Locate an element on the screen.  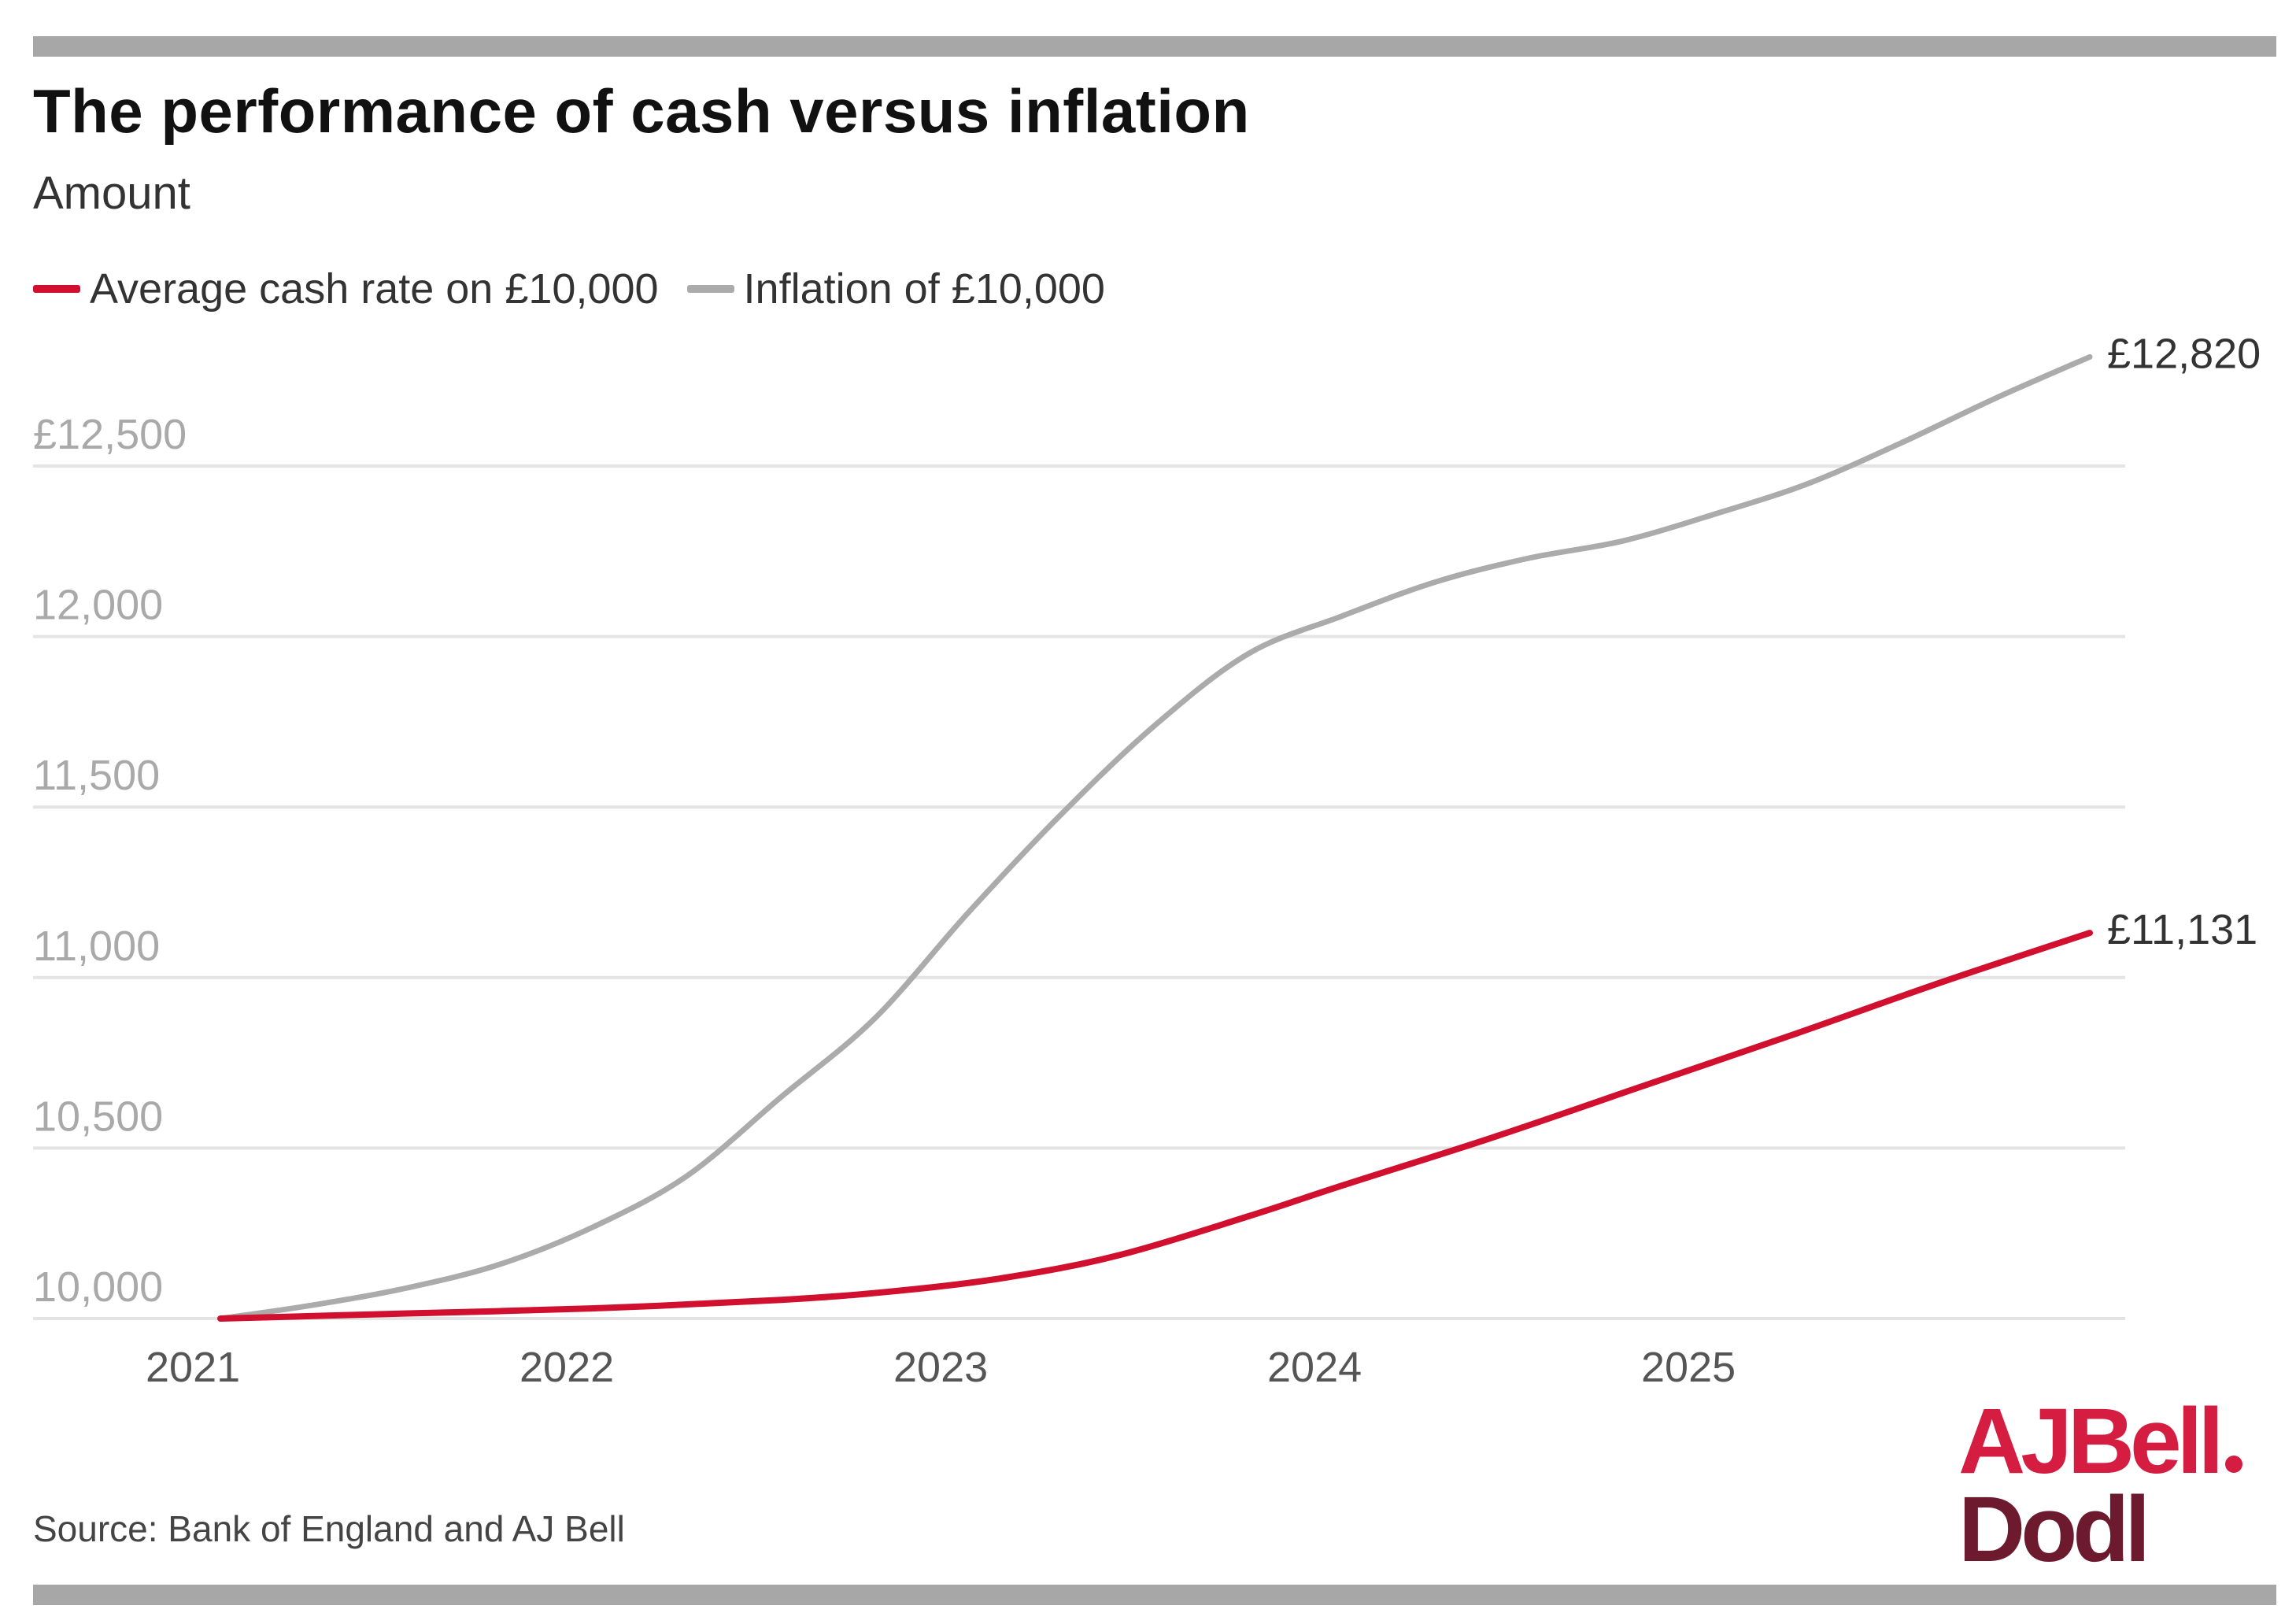
end-labels: £12,820 £11,131 is located at coordinates (2184, 641).